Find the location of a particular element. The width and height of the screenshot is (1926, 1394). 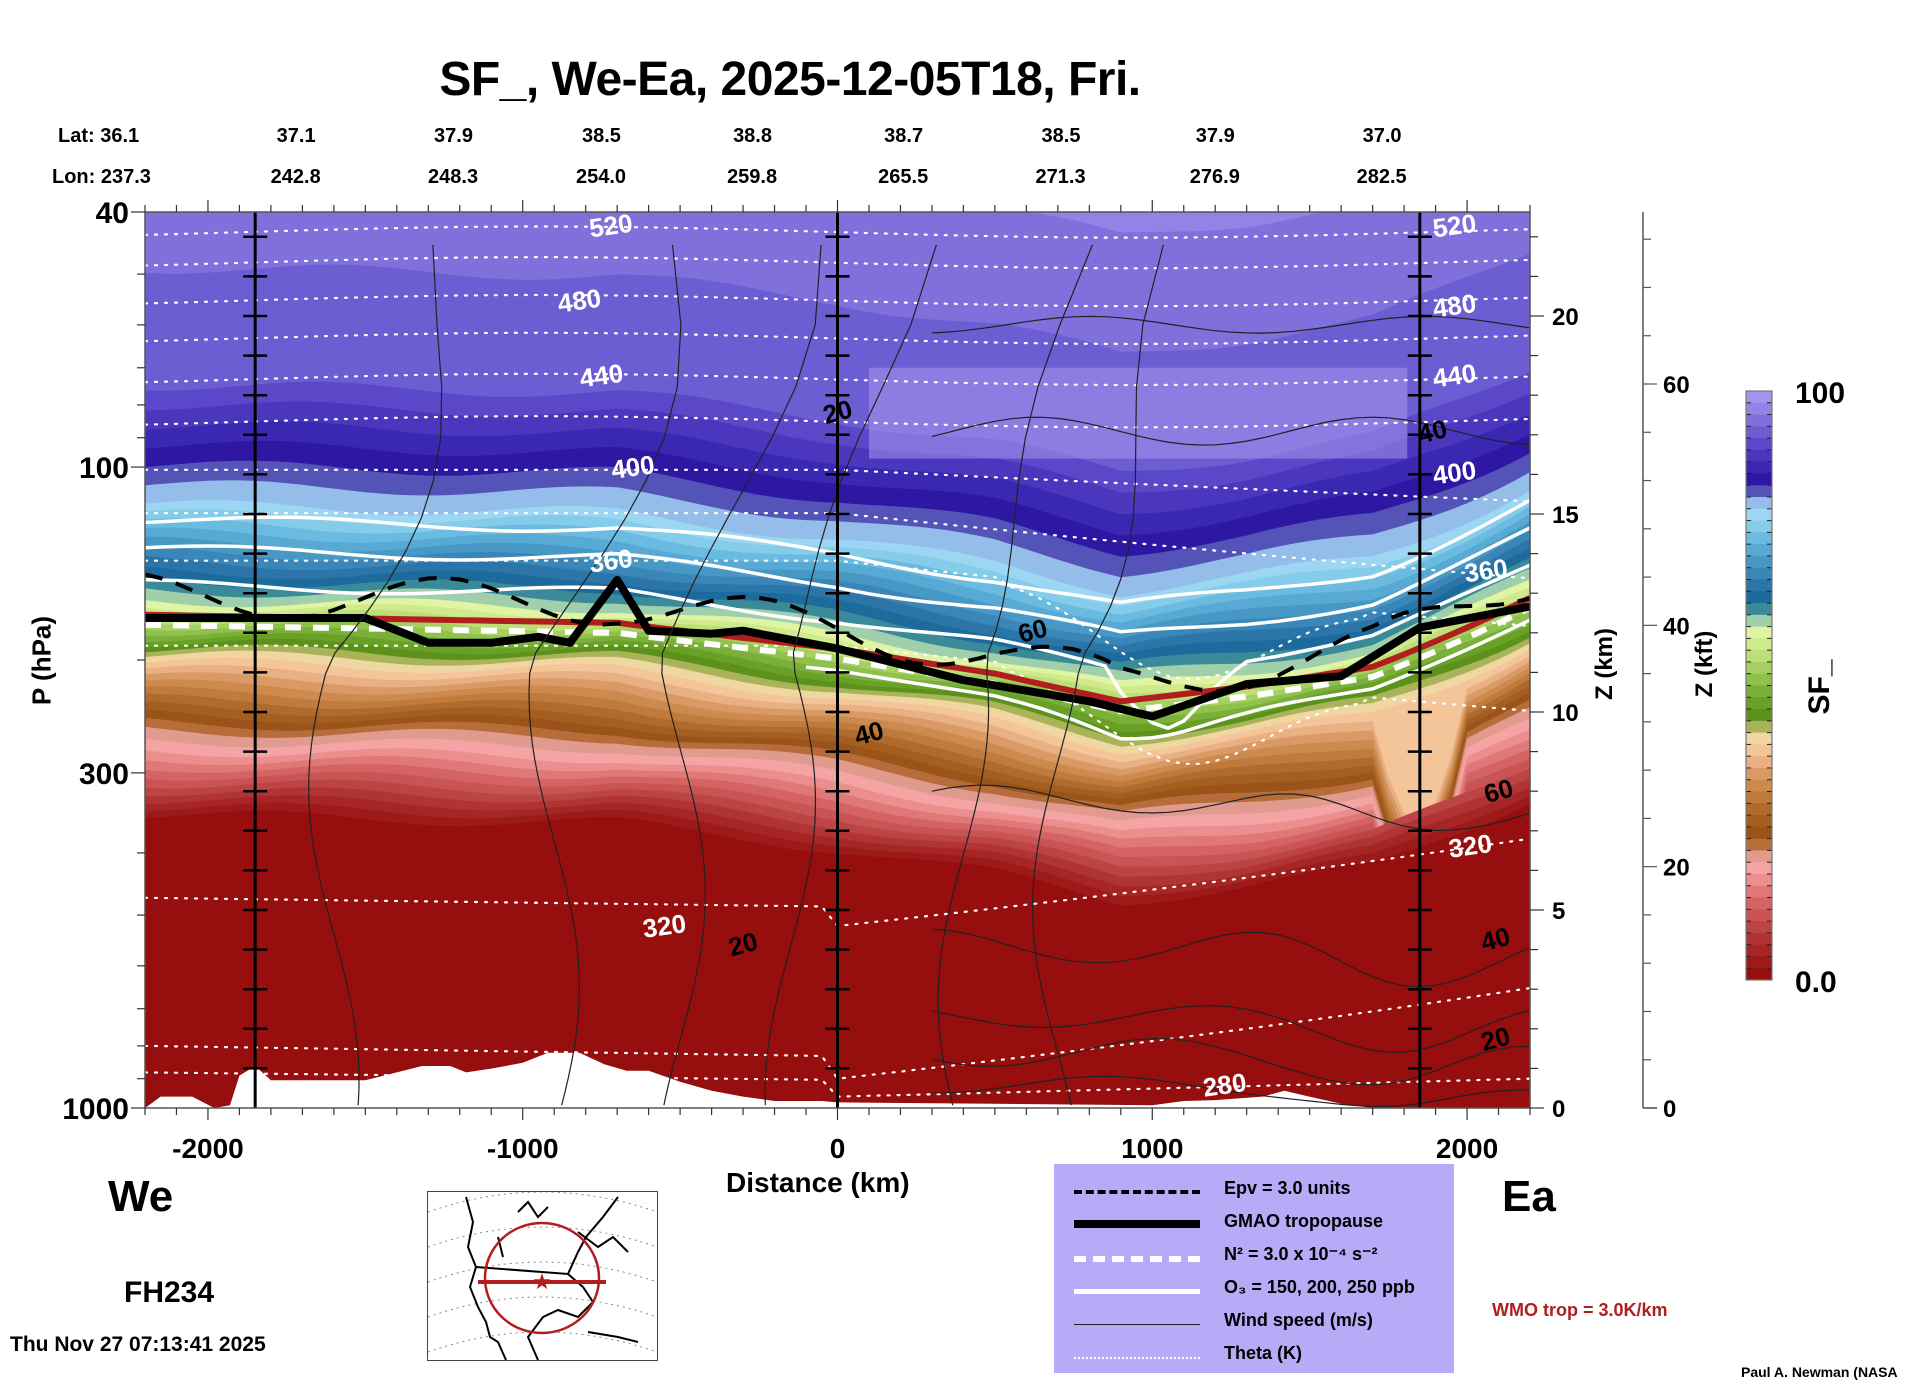

legend-swatch-dashed-white is located at coordinates (1137, 1259).